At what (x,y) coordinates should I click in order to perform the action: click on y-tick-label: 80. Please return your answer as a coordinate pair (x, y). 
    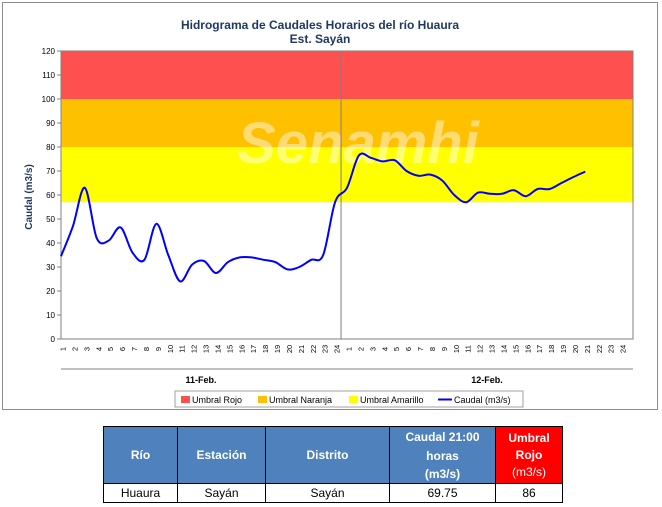
    Looking at the image, I should click on (50, 147).